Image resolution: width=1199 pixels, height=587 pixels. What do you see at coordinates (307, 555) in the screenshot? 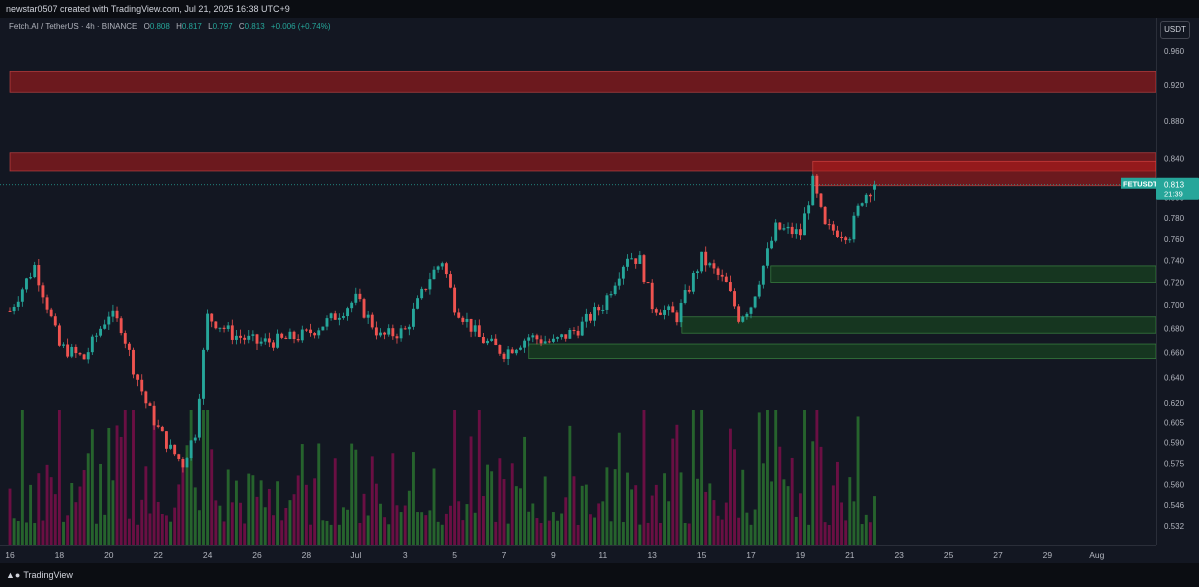
I see `time-tick-label: 28` at bounding box center [307, 555].